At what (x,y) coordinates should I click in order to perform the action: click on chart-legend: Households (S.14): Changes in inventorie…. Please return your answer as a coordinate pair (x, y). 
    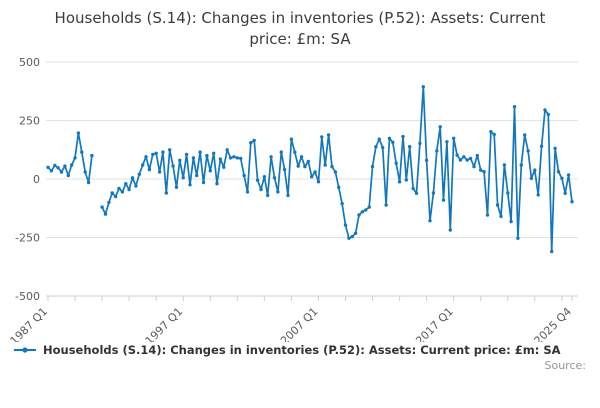
    Looking at the image, I should click on (300, 350).